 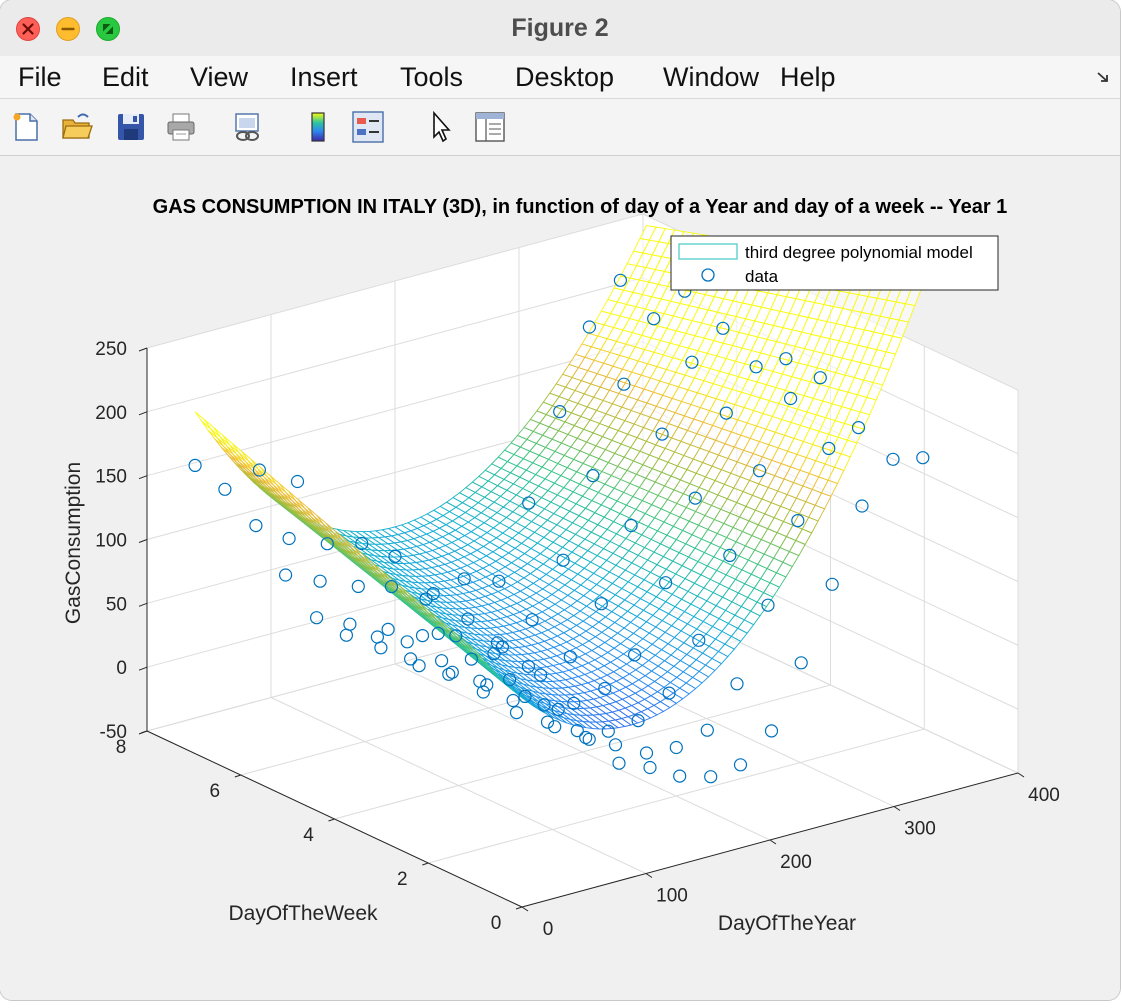 I want to click on z-tick-label: 250, so click(x=111, y=349).